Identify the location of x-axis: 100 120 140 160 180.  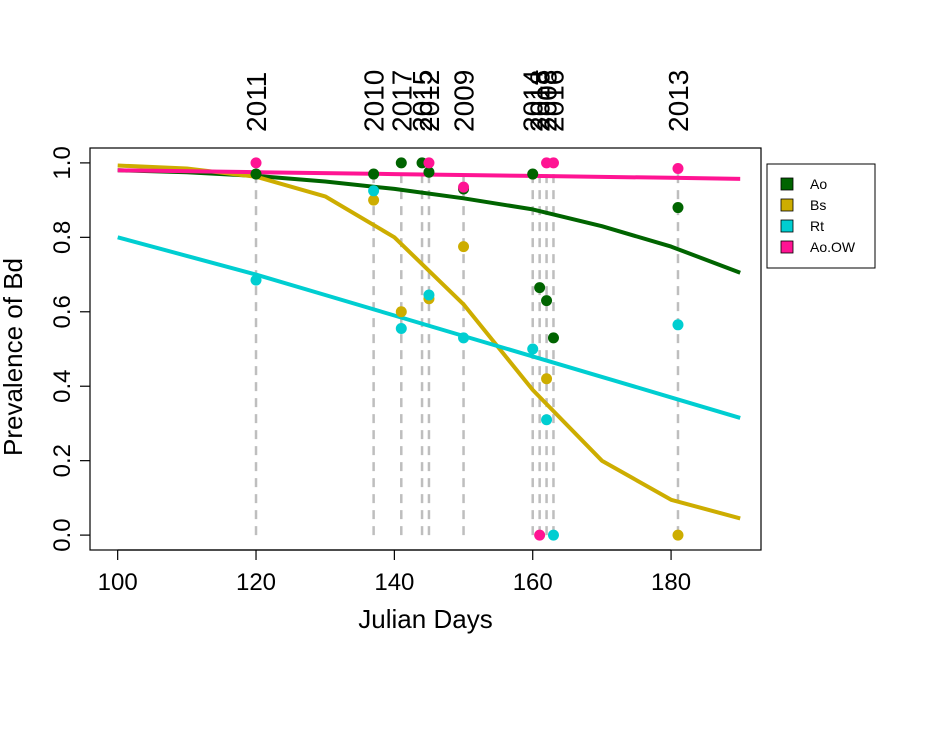
(394, 572).